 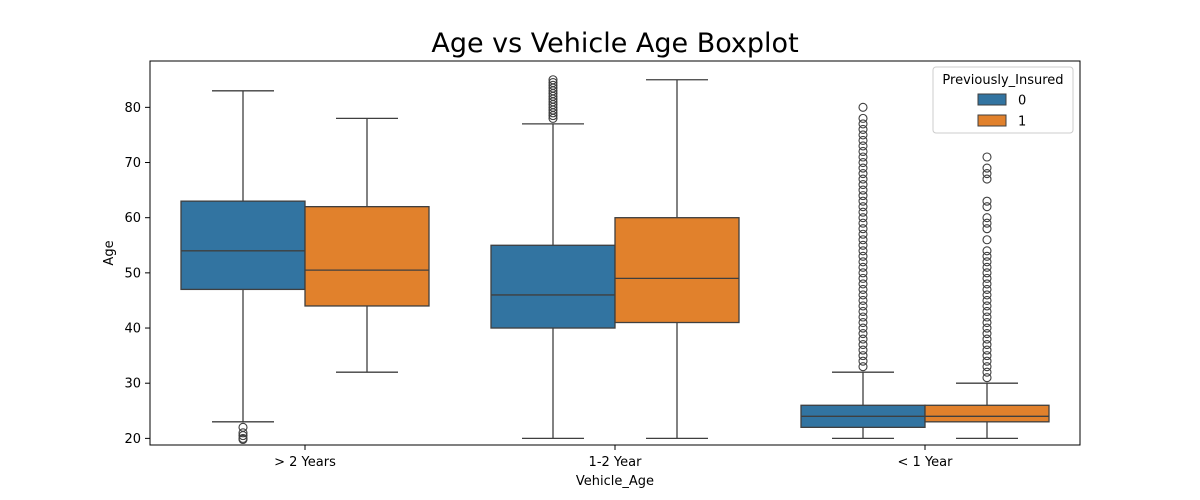 What do you see at coordinates (132, 329) in the screenshot?
I see `y-tick-label: 40` at bounding box center [132, 329].